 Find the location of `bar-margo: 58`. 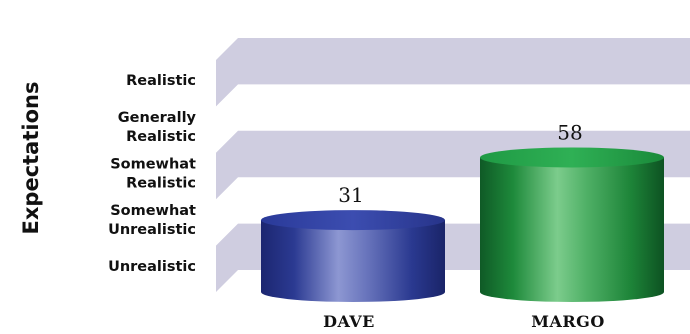

bar-margo: 58 is located at coordinates (572, 211).